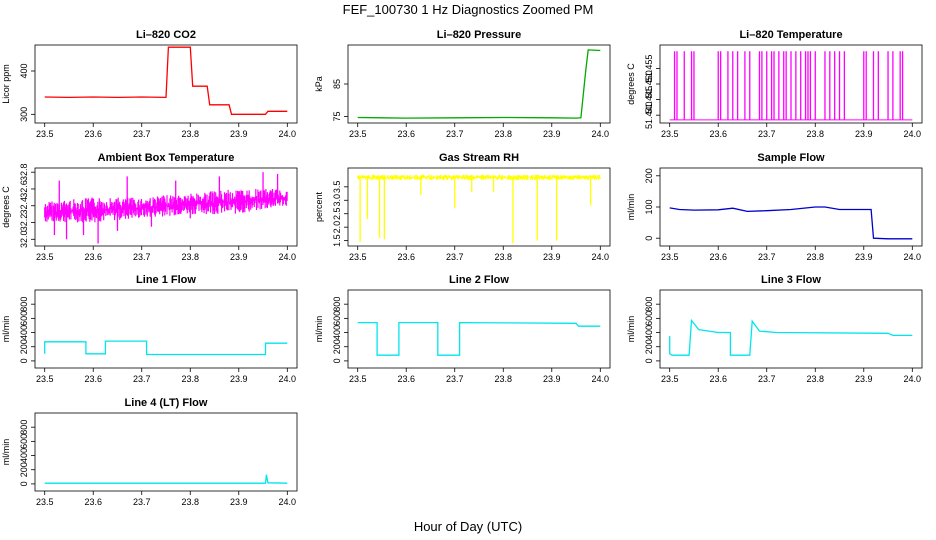 The image size is (936, 540). I want to click on panel-title: Line 2 Flow, so click(479, 280).